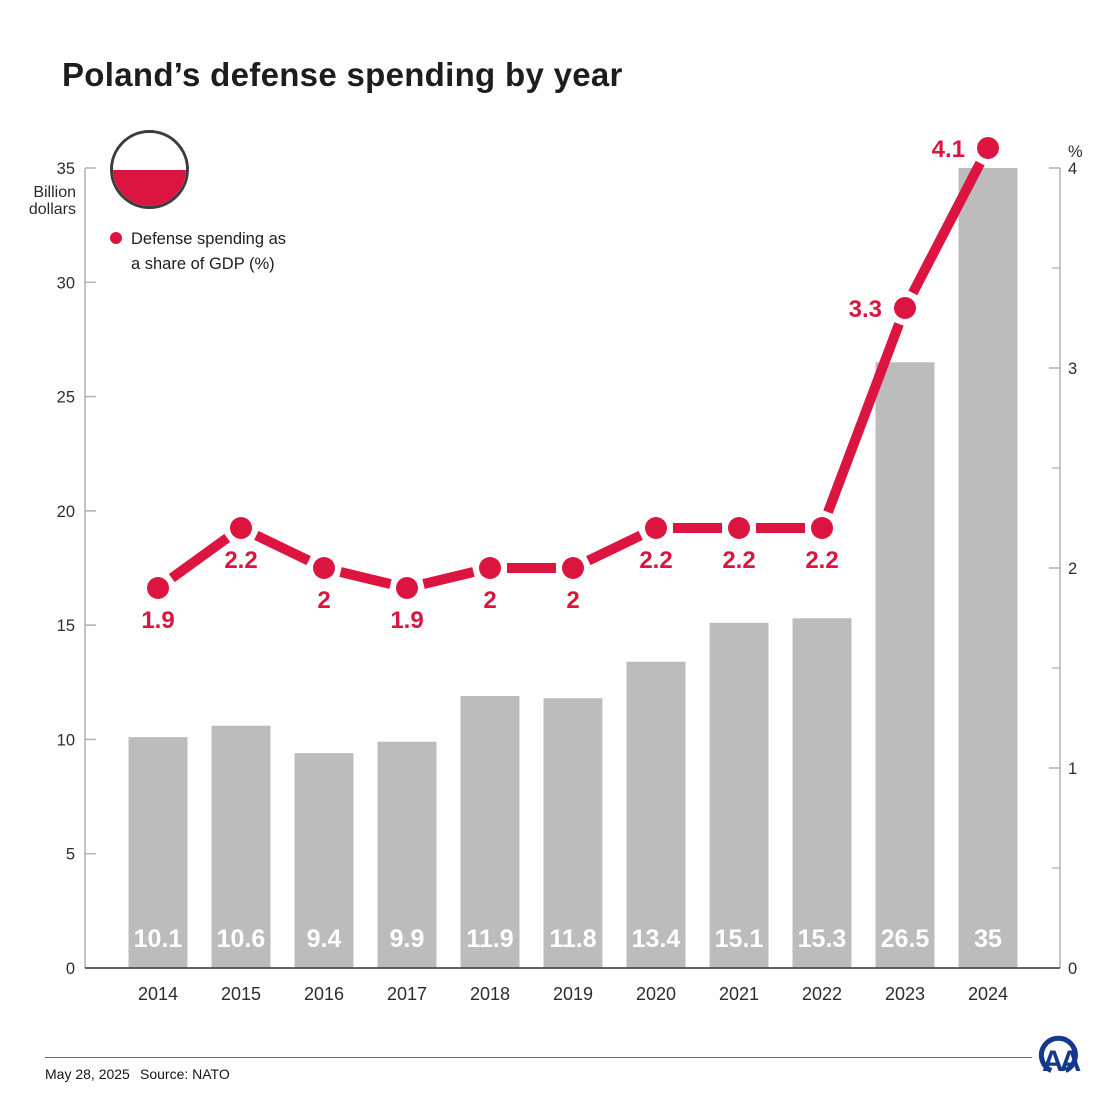  Describe the element at coordinates (241, 846) in the screenshot. I see `bar-2015` at that location.